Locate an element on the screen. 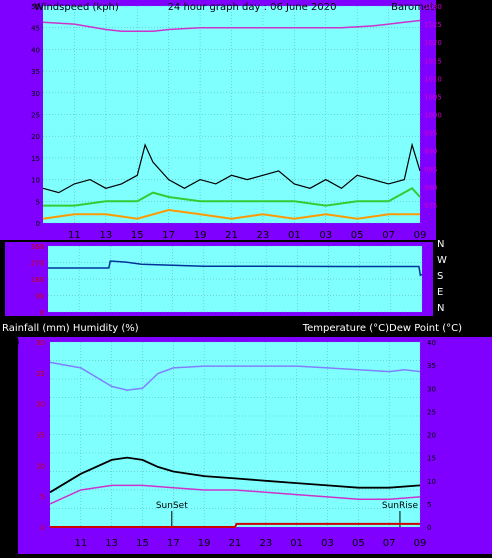 Image resolution: width=492 pixels, height=558 pixels. humidity-tick-label: 100 is located at coordinates (12, 343).